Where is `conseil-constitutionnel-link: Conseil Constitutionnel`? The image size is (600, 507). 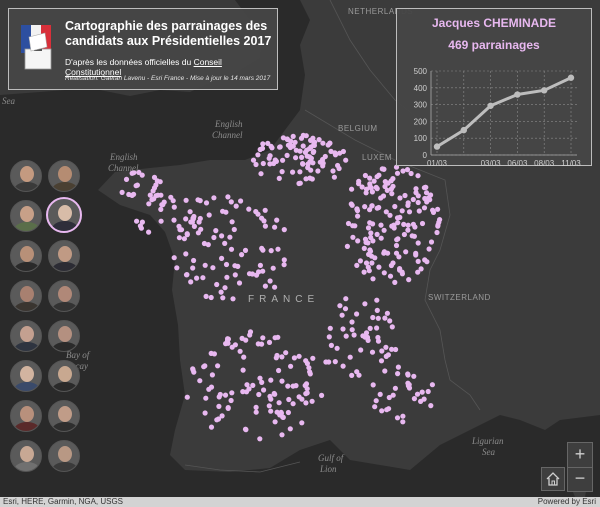
conseil-constitutionnel-link: Conseil Constitutionnel is located at coordinates (143, 67).